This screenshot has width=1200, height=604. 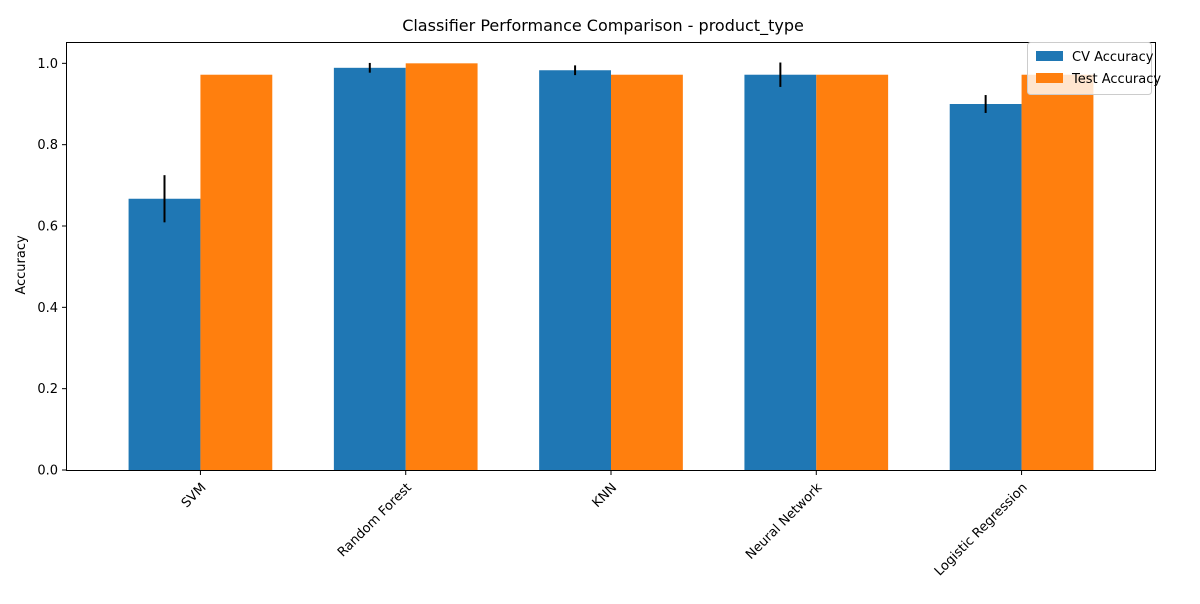 What do you see at coordinates (1098, 68) in the screenshot?
I see `legend-entries: CV Accuracy Test Accuracy` at bounding box center [1098, 68].